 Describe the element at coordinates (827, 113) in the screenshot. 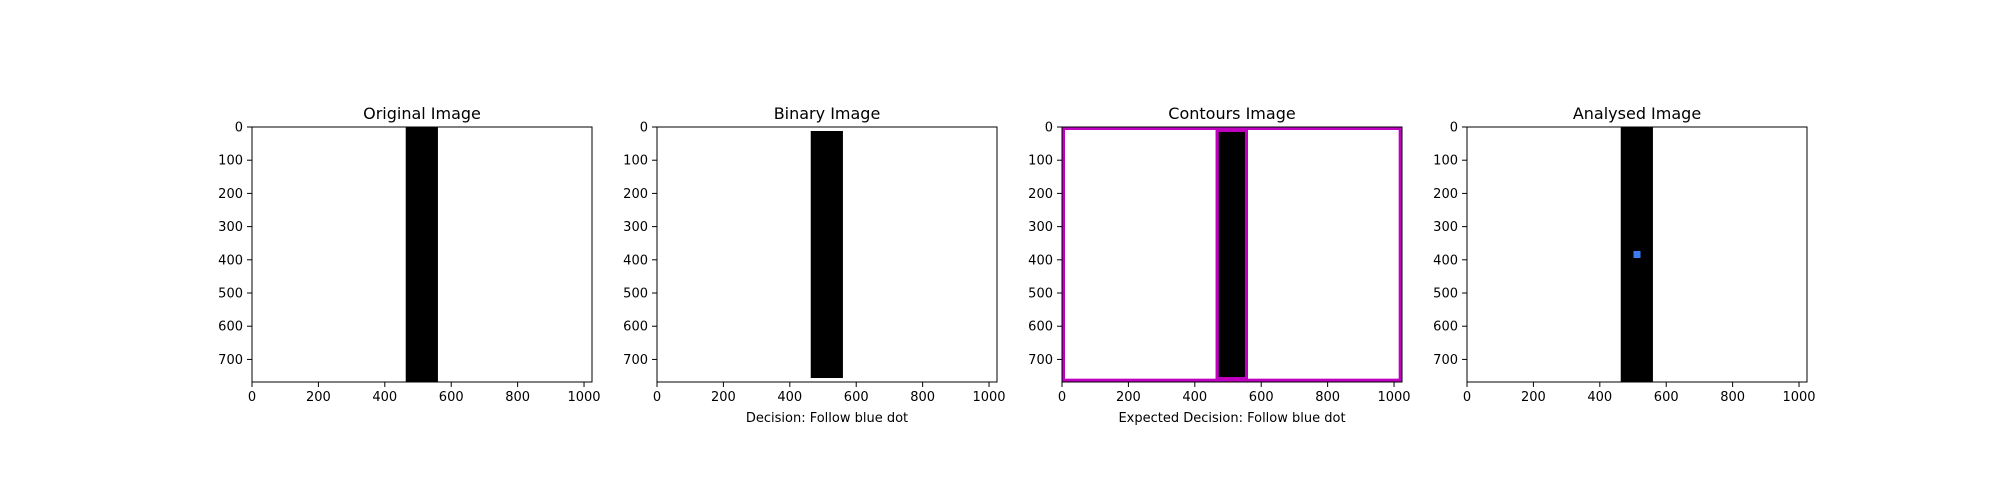

I see `panel-title: Binary Image` at that location.